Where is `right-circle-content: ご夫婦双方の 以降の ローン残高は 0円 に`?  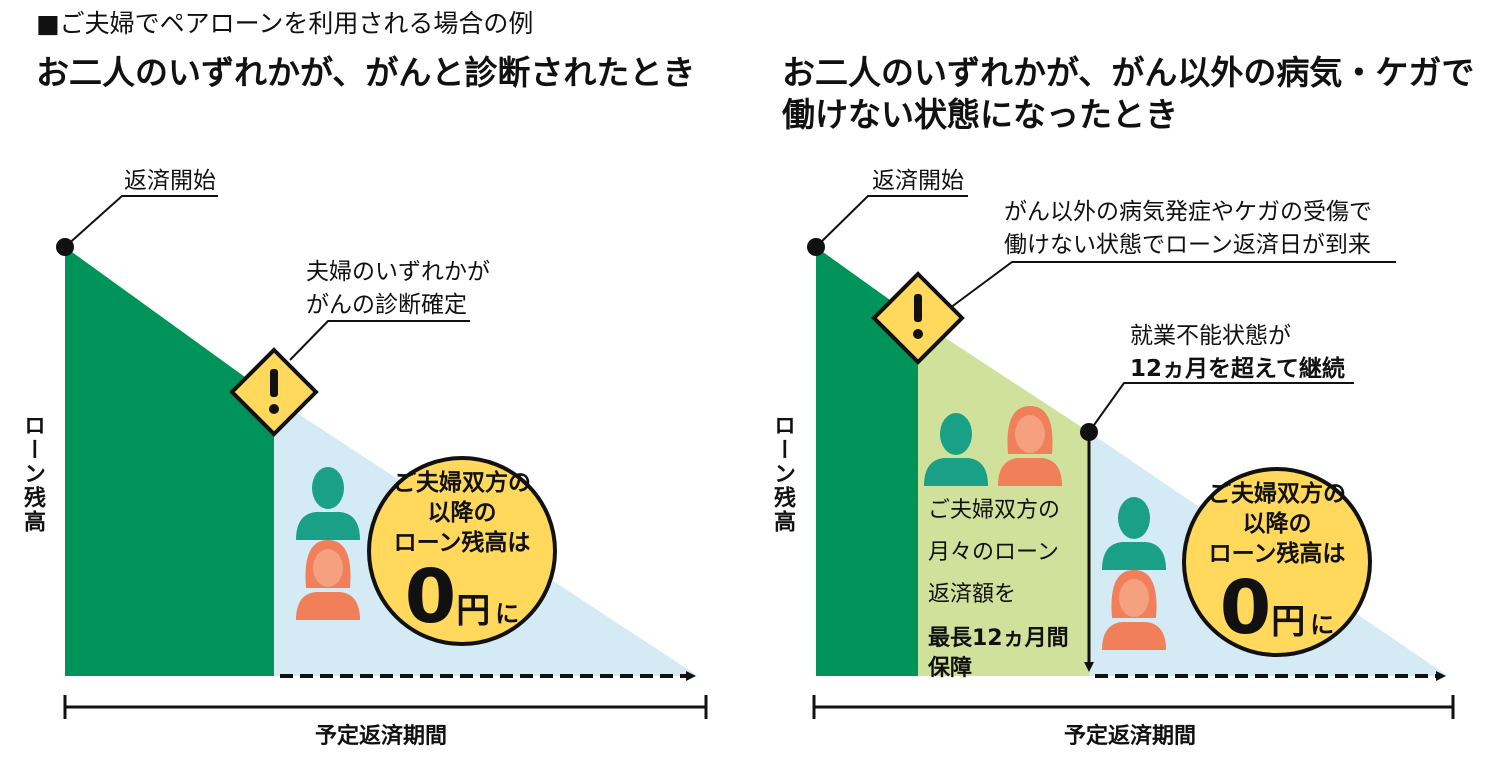 right-circle-content: ご夫婦双方の 以降の ローン残高は 0円 に is located at coordinates (1277, 562).